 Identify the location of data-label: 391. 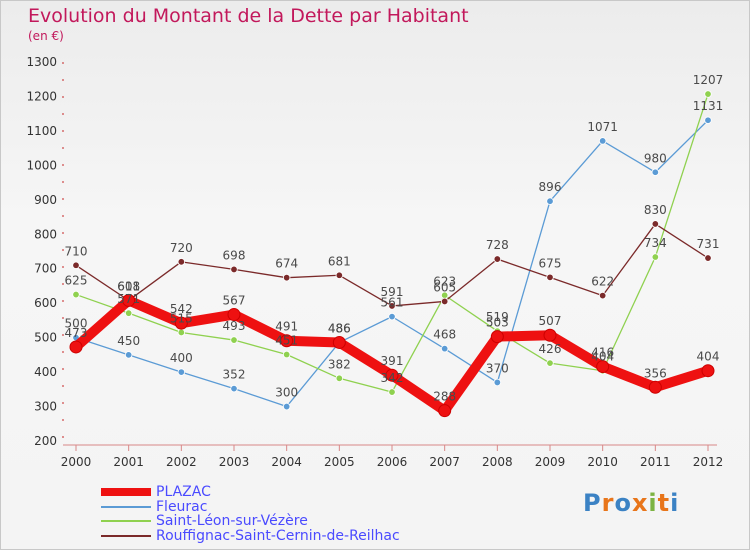
(392, 361).